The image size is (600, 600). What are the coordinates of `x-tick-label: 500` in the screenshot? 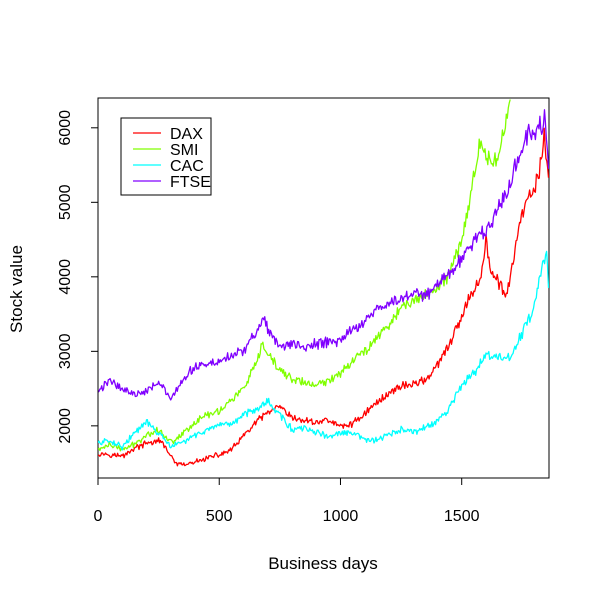 It's located at (219, 516).